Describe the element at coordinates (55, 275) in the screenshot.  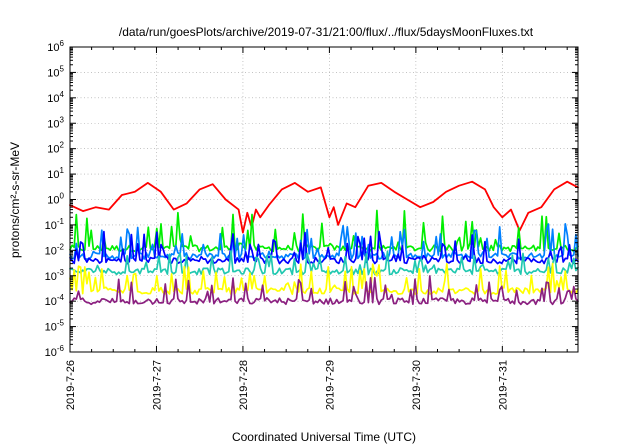
I see `y-tick-label: 10⁻³` at that location.